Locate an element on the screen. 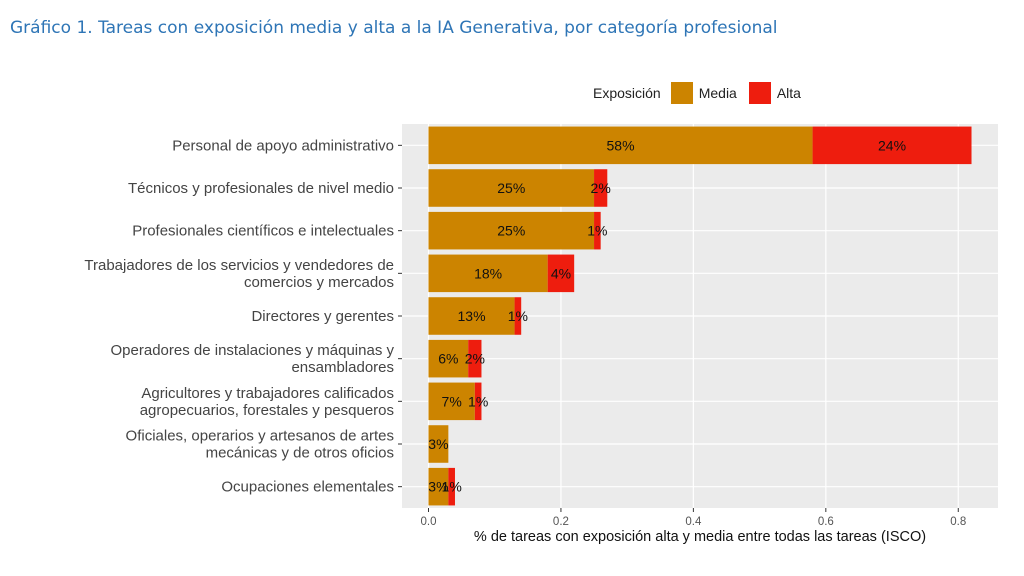 The width and height of the screenshot is (1024, 576). data-label-alta: 4% is located at coordinates (561, 273).